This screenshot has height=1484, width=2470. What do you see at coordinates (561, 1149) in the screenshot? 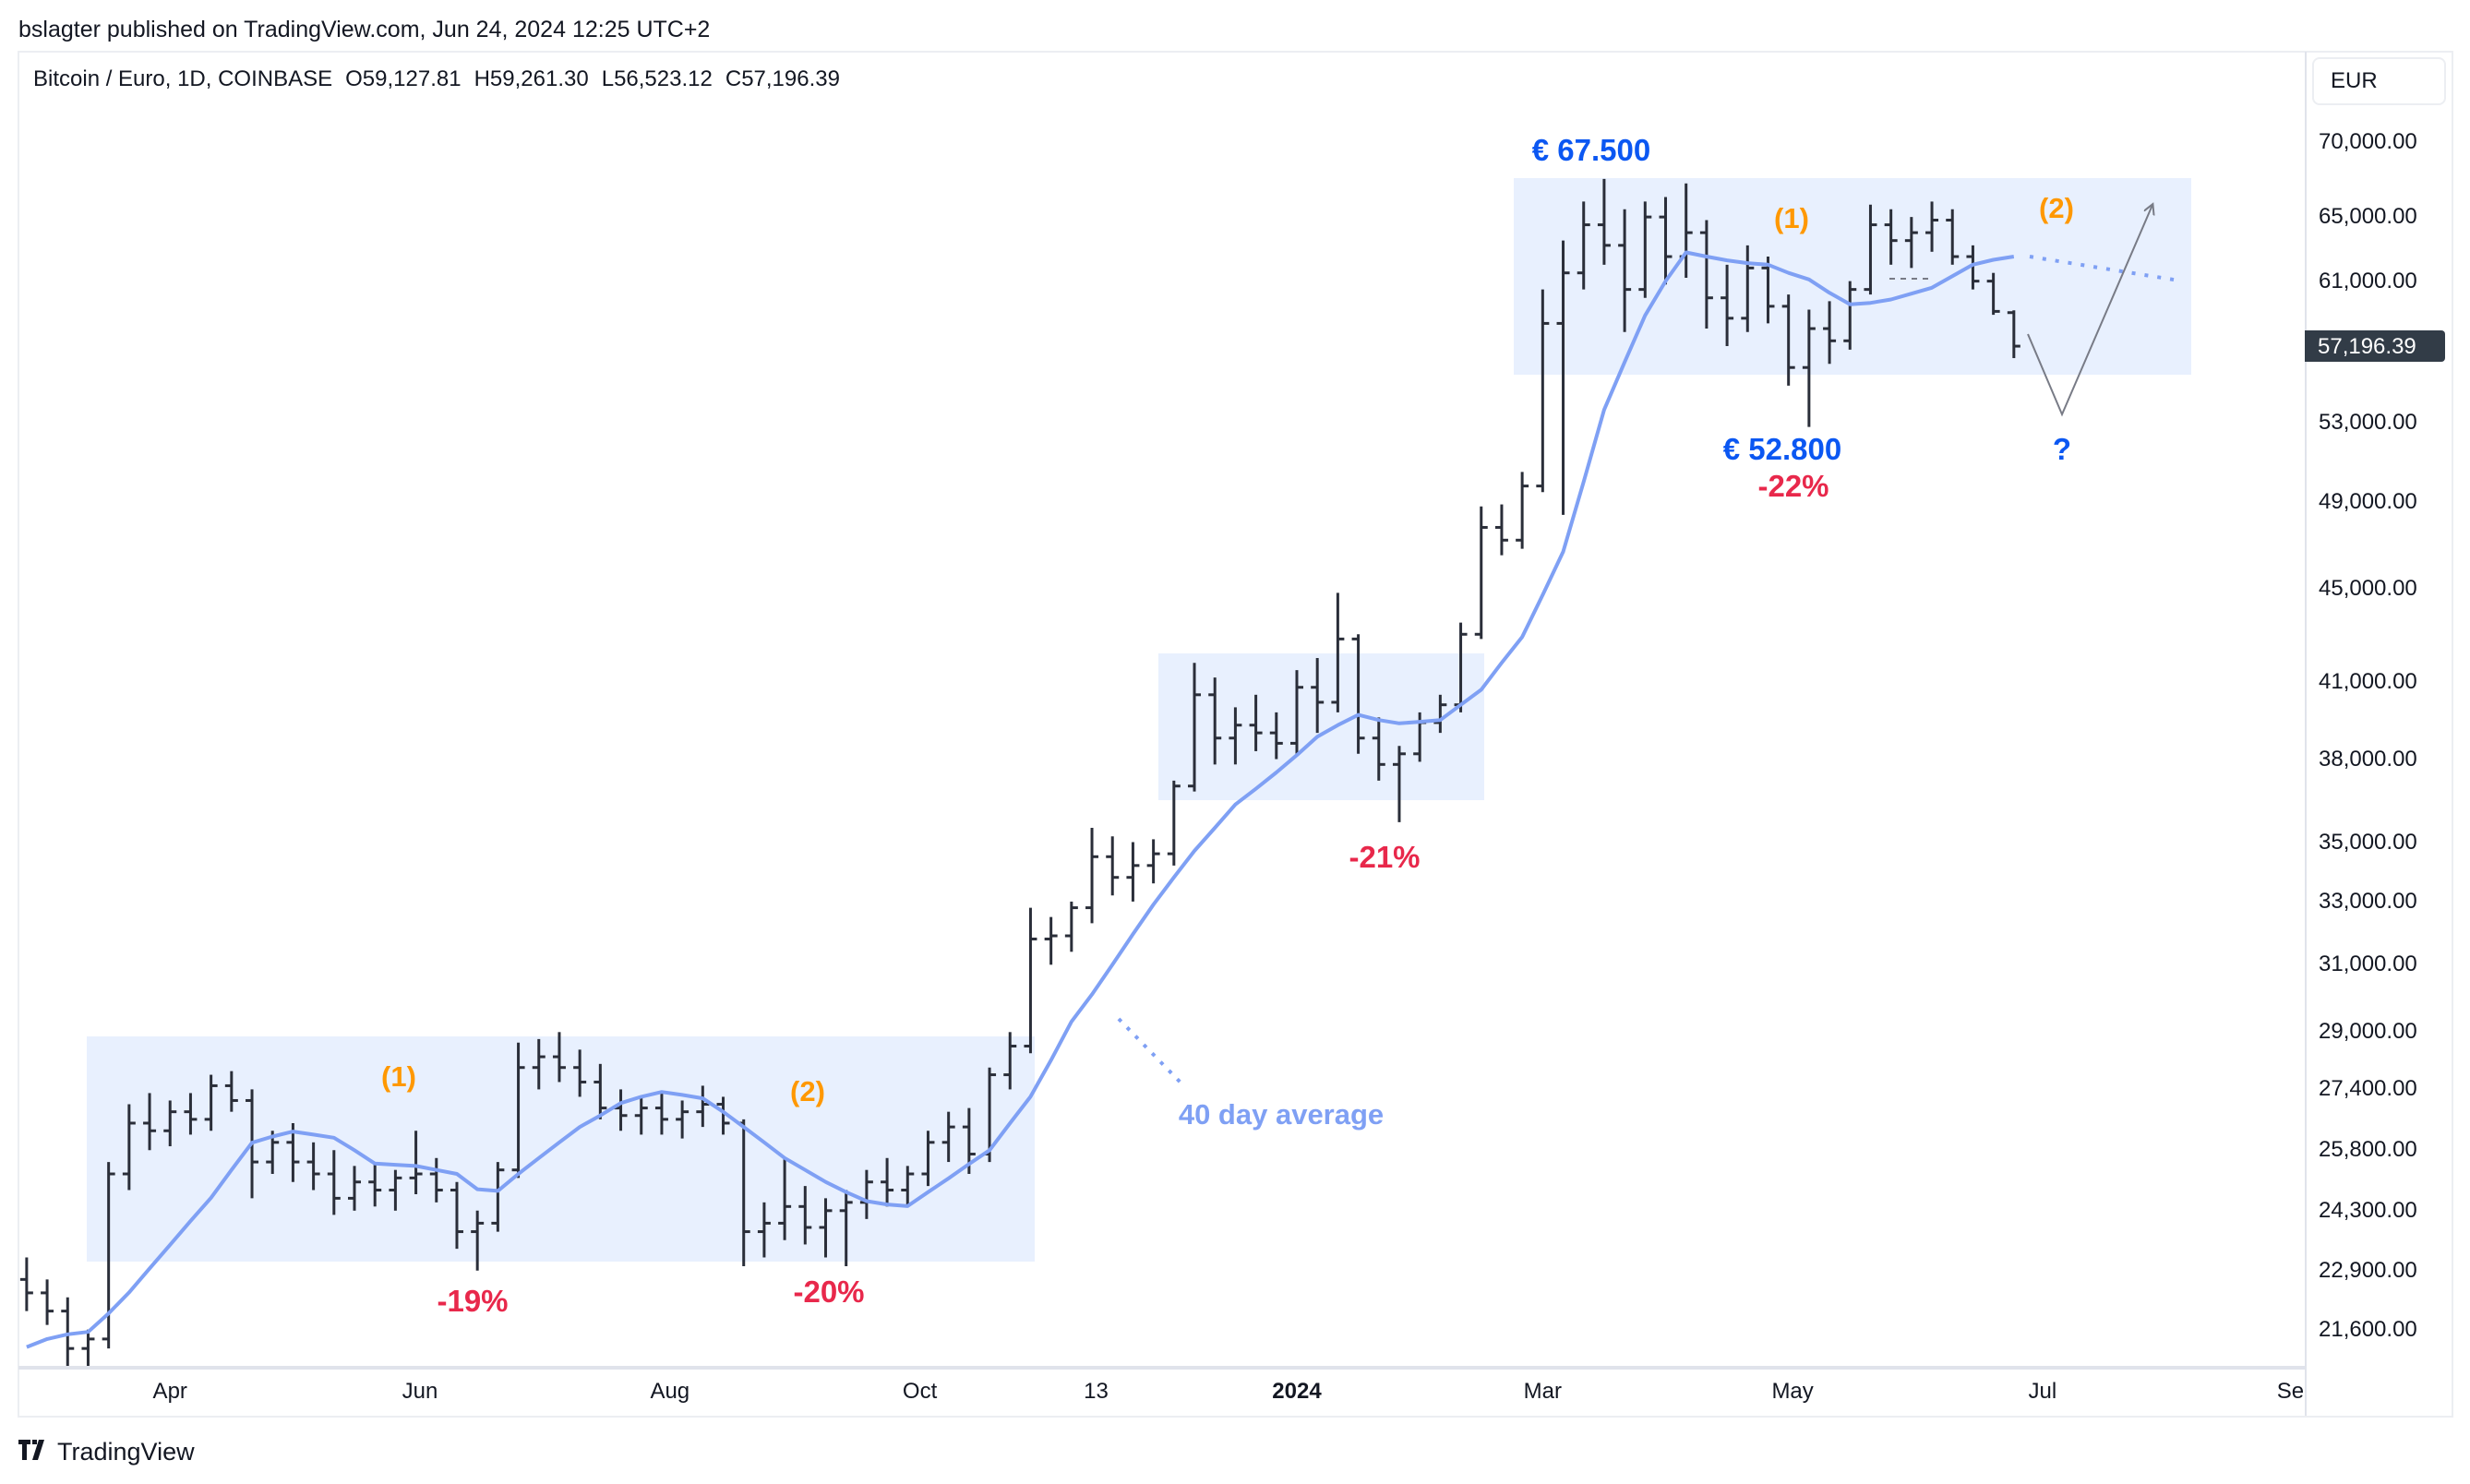
I see `range-zone-2023` at bounding box center [561, 1149].